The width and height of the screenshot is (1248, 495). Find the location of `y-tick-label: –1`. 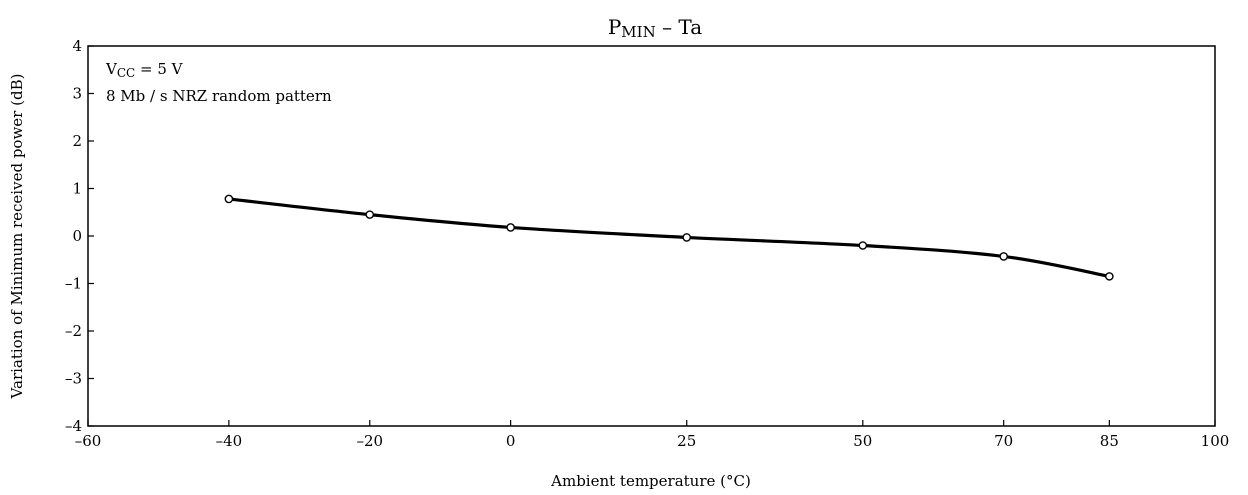

y-tick-label: –1 is located at coordinates (73, 284).